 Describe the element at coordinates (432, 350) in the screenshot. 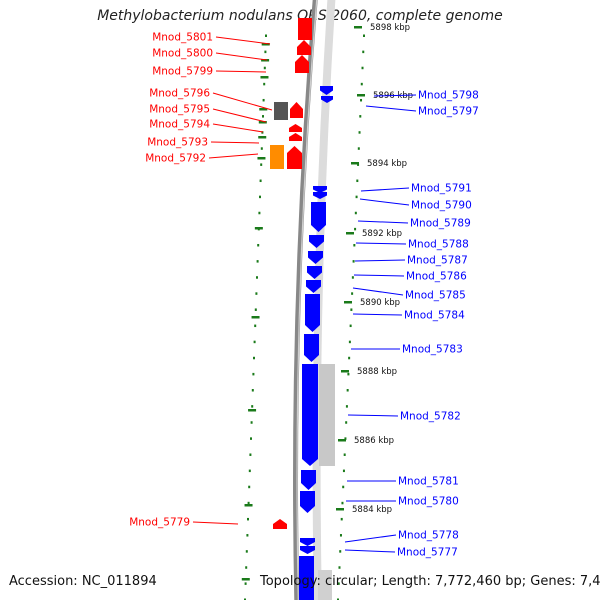

I see `right-gene-label: Mnod_5783` at that location.